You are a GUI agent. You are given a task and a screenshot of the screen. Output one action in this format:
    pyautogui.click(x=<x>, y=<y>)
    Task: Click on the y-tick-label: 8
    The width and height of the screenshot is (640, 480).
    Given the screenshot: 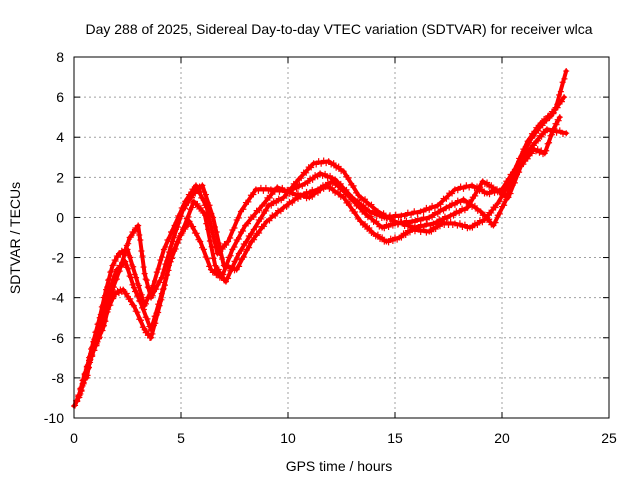 What is the action you would take?
    pyautogui.click(x=60, y=57)
    